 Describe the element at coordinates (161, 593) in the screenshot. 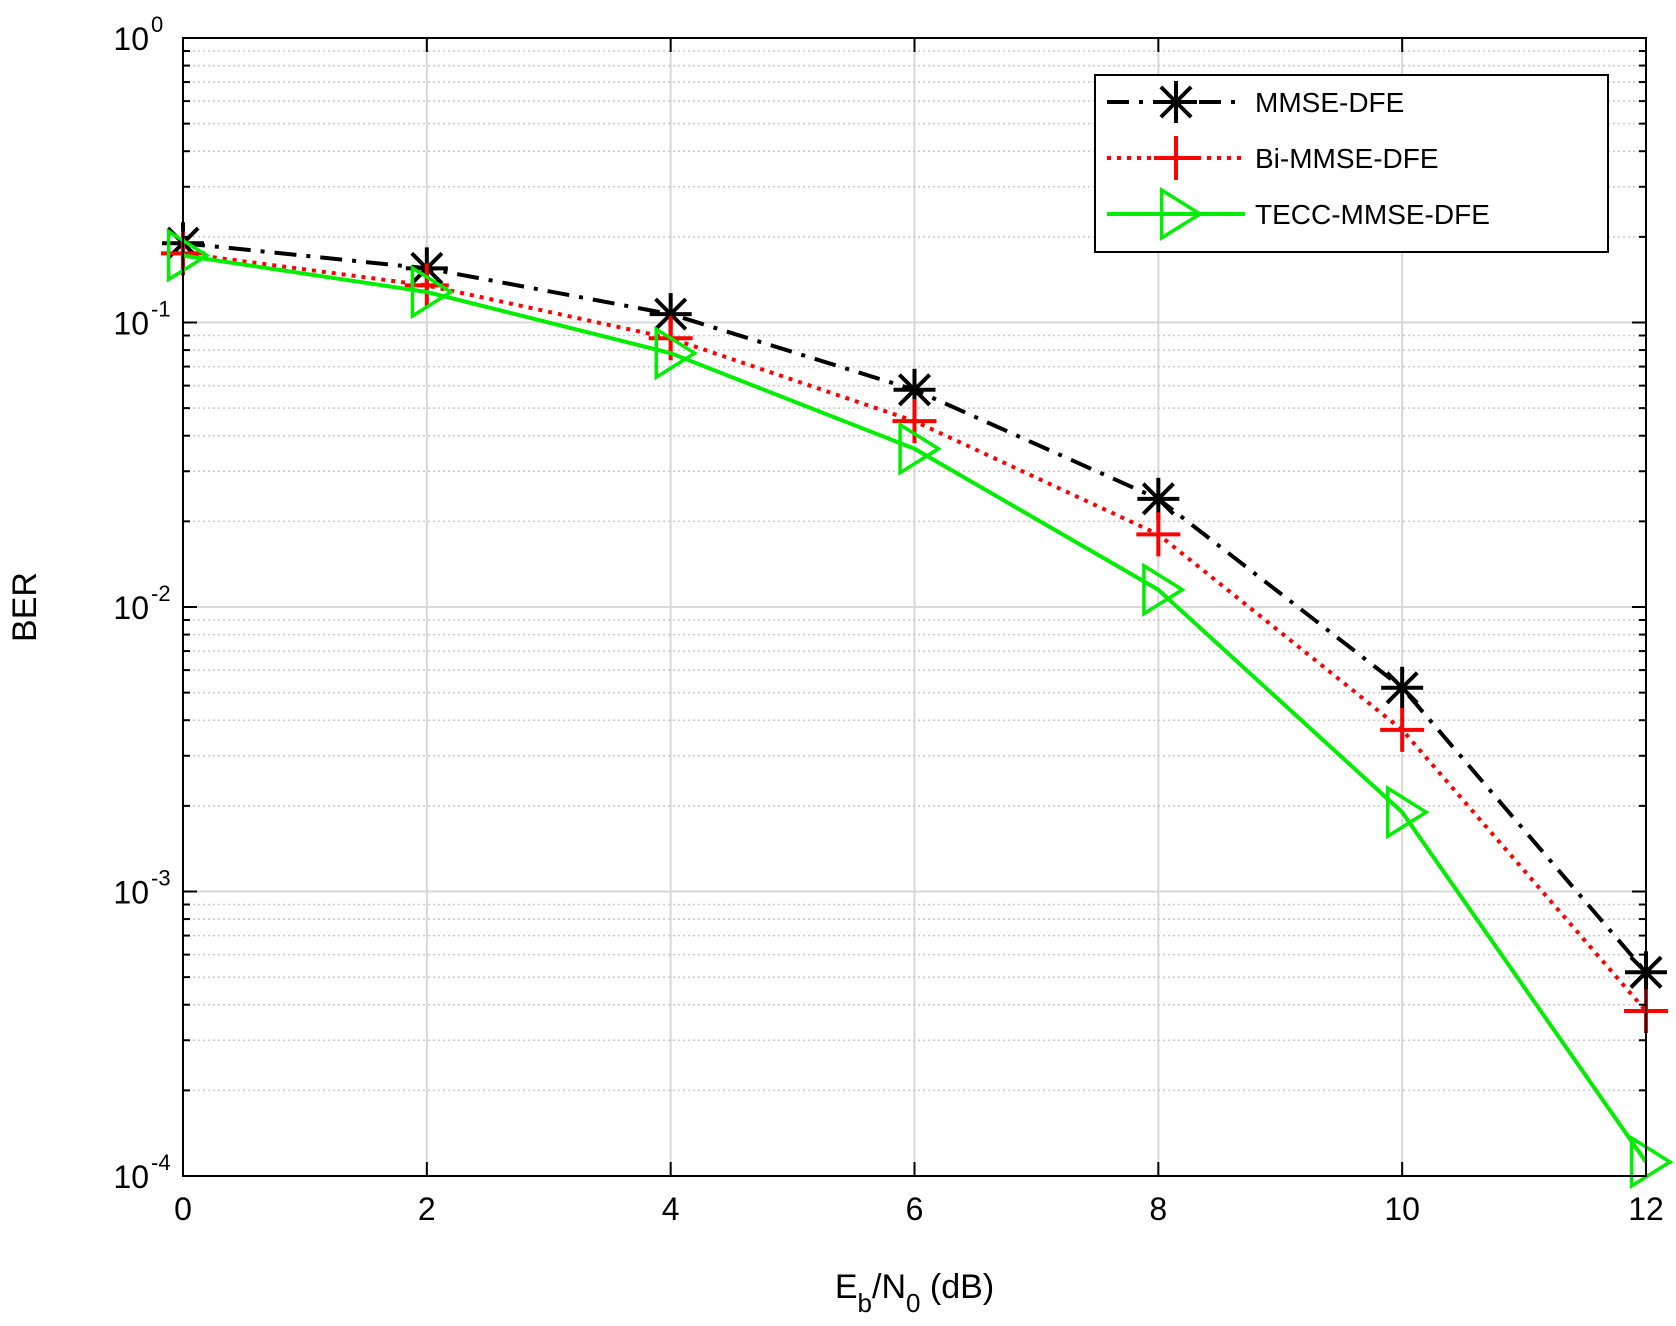

I see `y-tick-exponent: -2` at that location.